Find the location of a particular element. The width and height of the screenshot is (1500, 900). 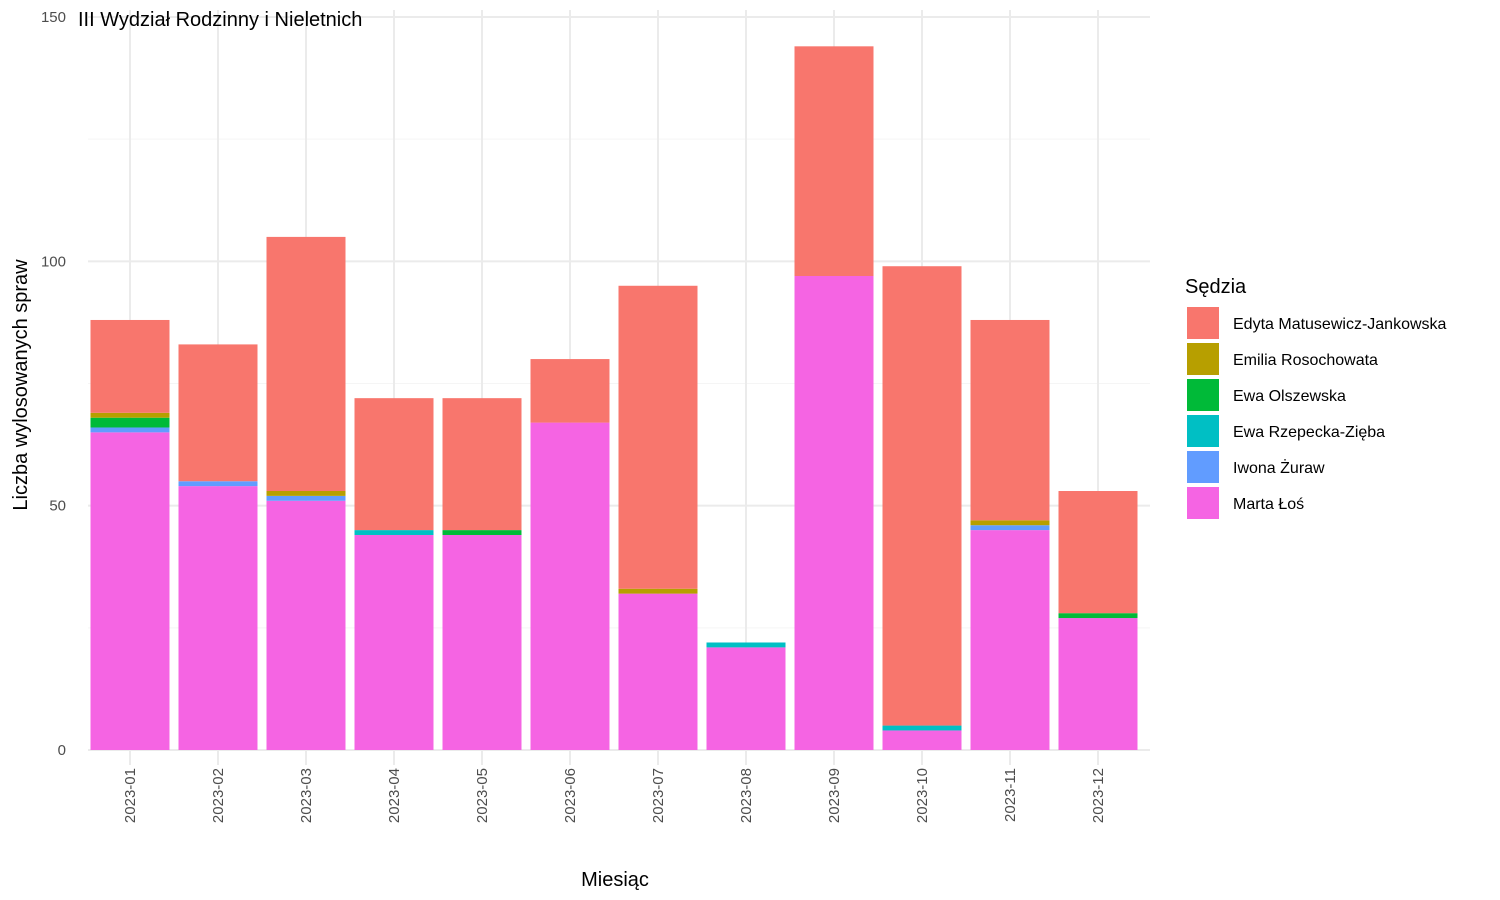

x-tick-label: 2023-02 is located at coordinates (218, 795).